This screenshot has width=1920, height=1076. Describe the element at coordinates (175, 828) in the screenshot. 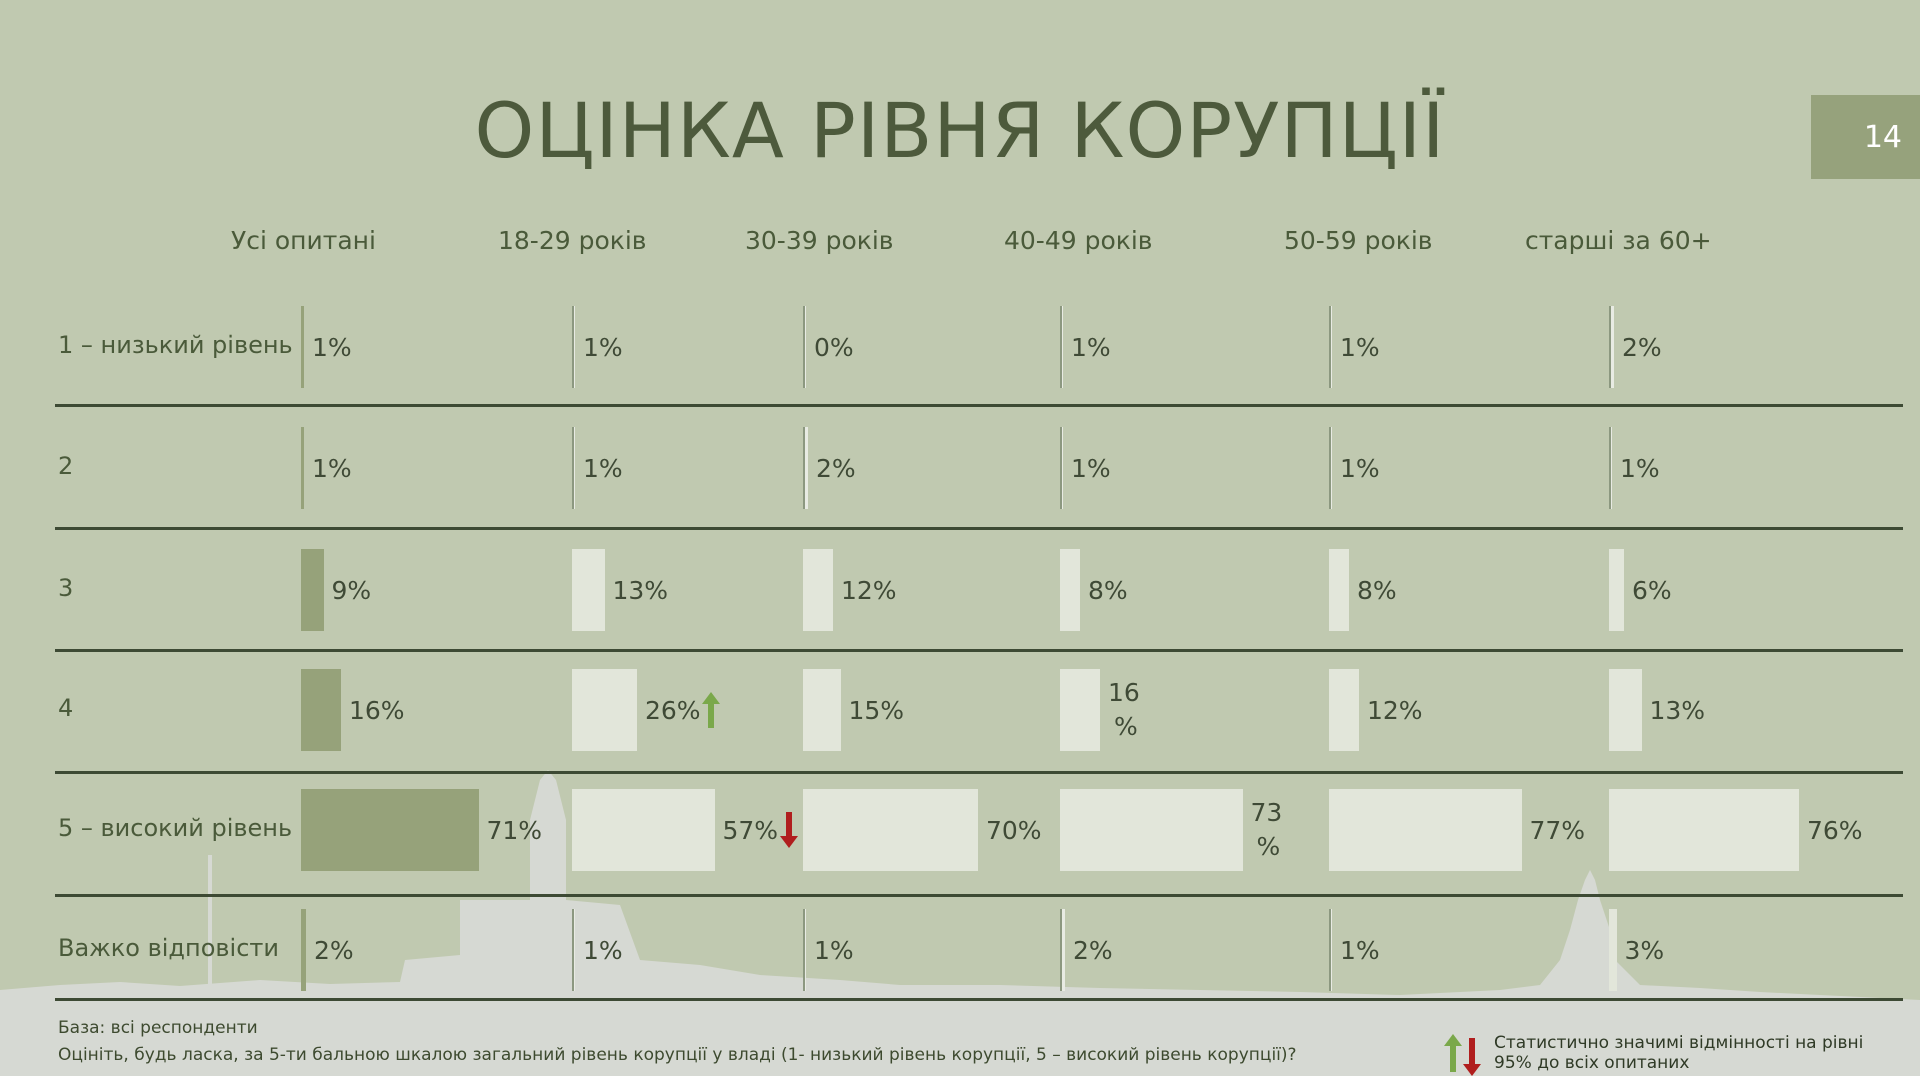

I see `row-label: 5 – високий рівень` at that location.